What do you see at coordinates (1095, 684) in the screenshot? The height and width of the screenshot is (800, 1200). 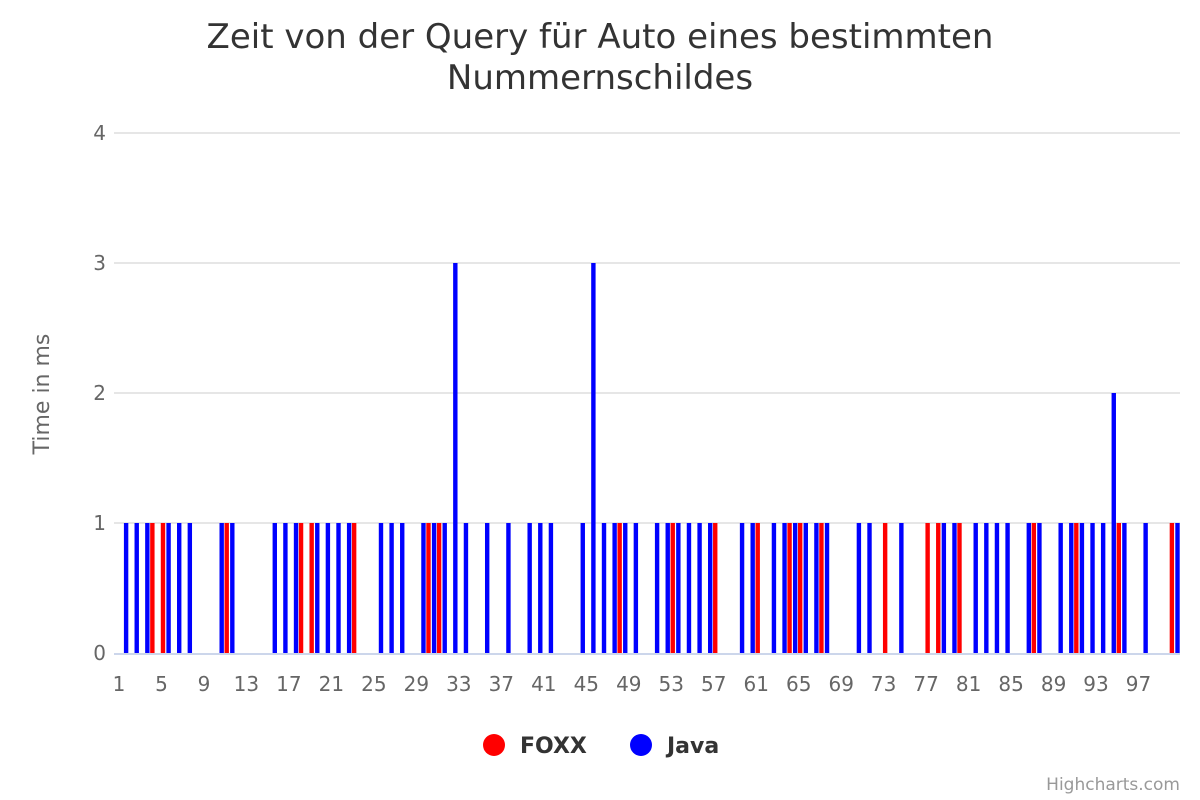 I see `x-tick-label: 93` at bounding box center [1095, 684].